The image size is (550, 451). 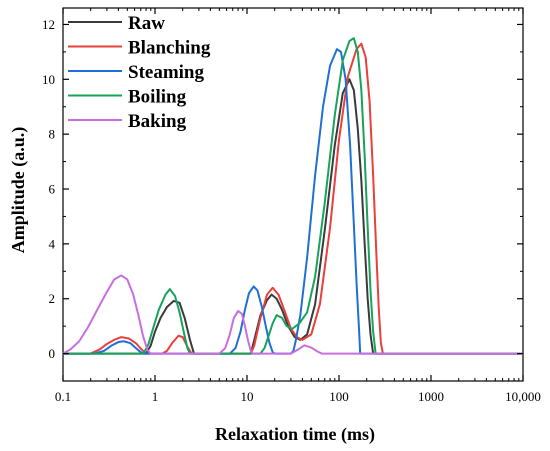 I want to click on x-tick-label: 0.1, so click(x=63, y=396).